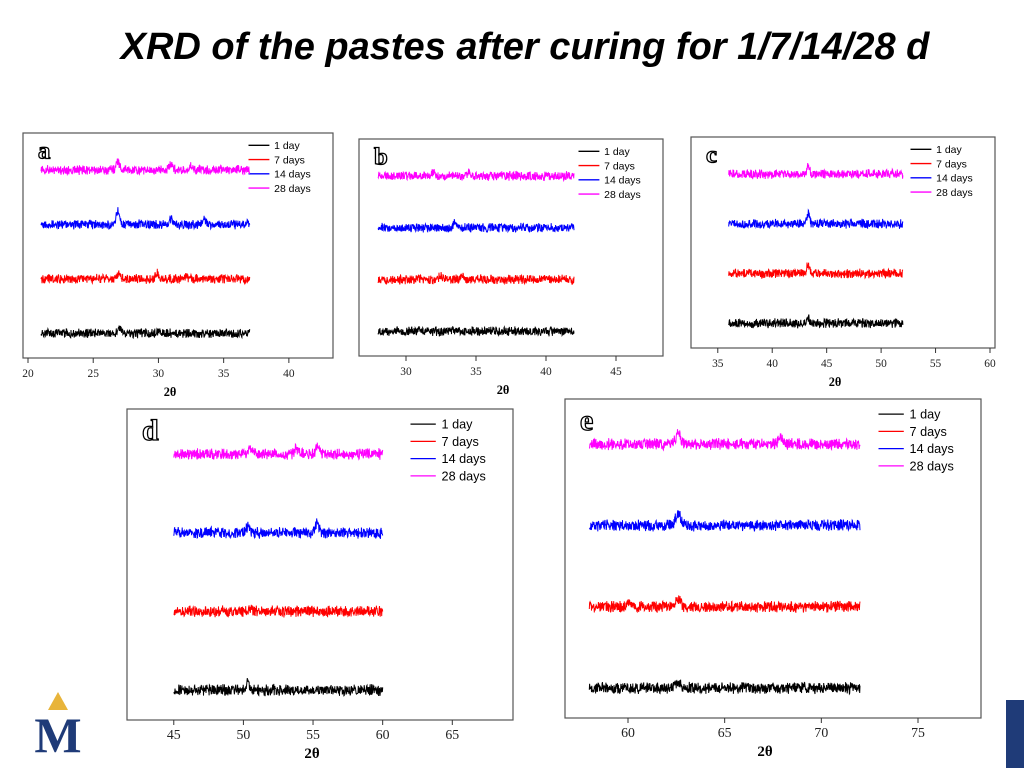  I want to click on panel-letter: e, so click(586, 420).